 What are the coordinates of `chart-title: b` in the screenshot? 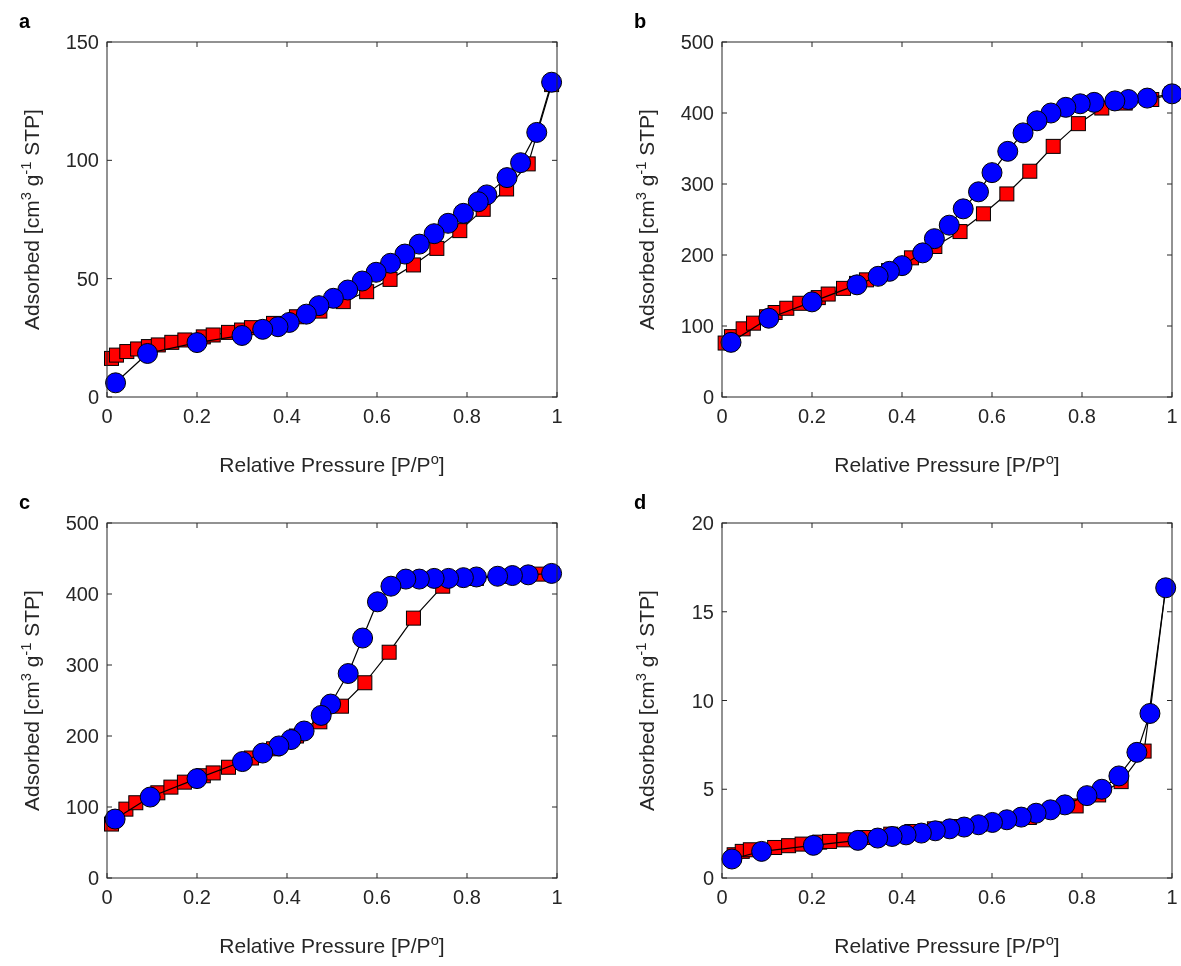 It's located at (640, 21).